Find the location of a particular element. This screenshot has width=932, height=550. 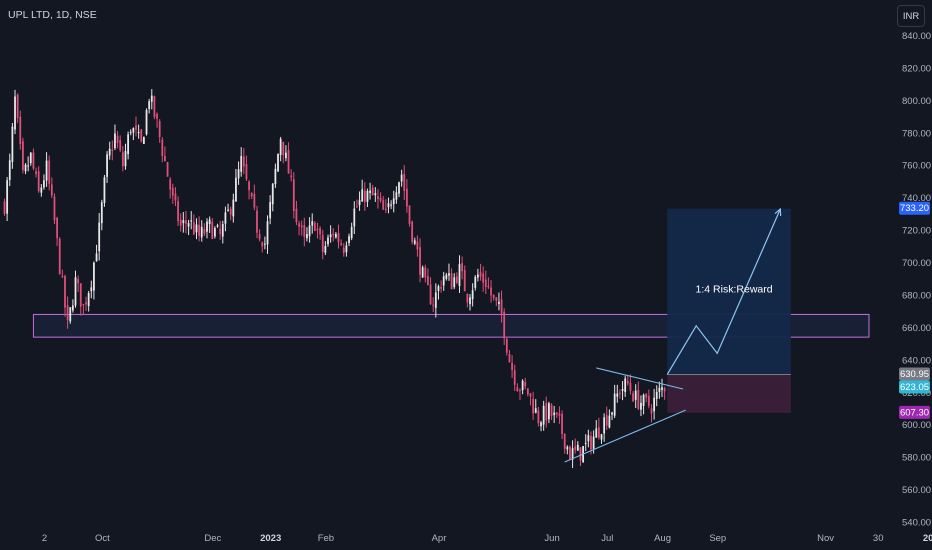

y-tick-label: 800.00 is located at coordinates (916, 101).